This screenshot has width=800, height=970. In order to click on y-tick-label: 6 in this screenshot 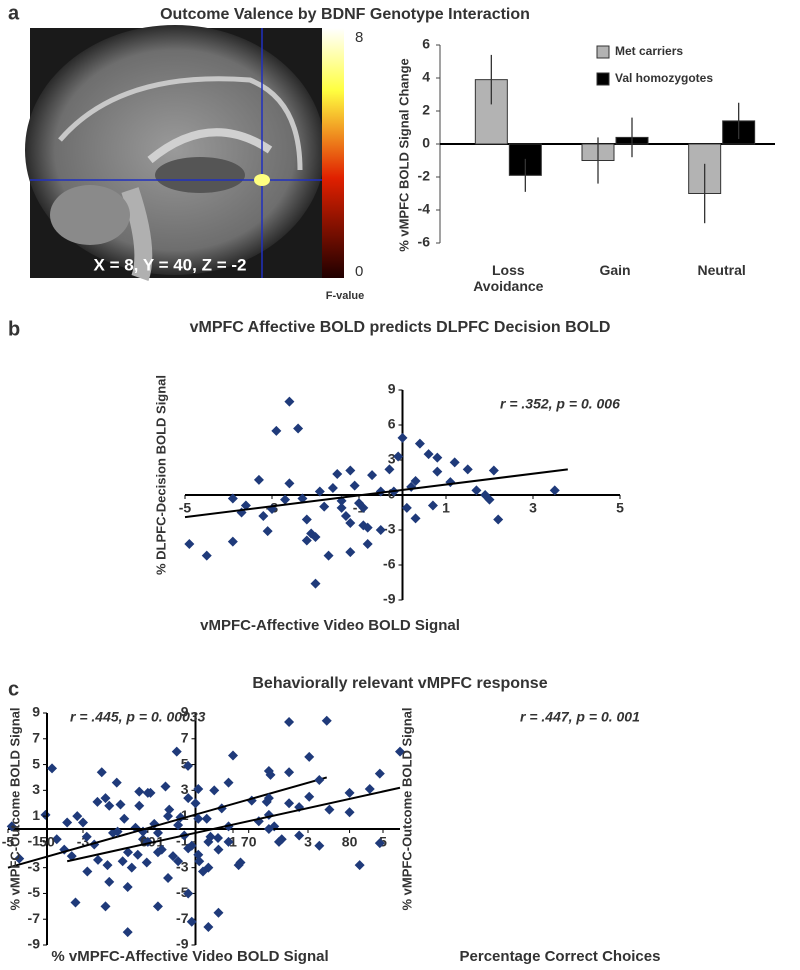, I will do `click(392, 424)`.